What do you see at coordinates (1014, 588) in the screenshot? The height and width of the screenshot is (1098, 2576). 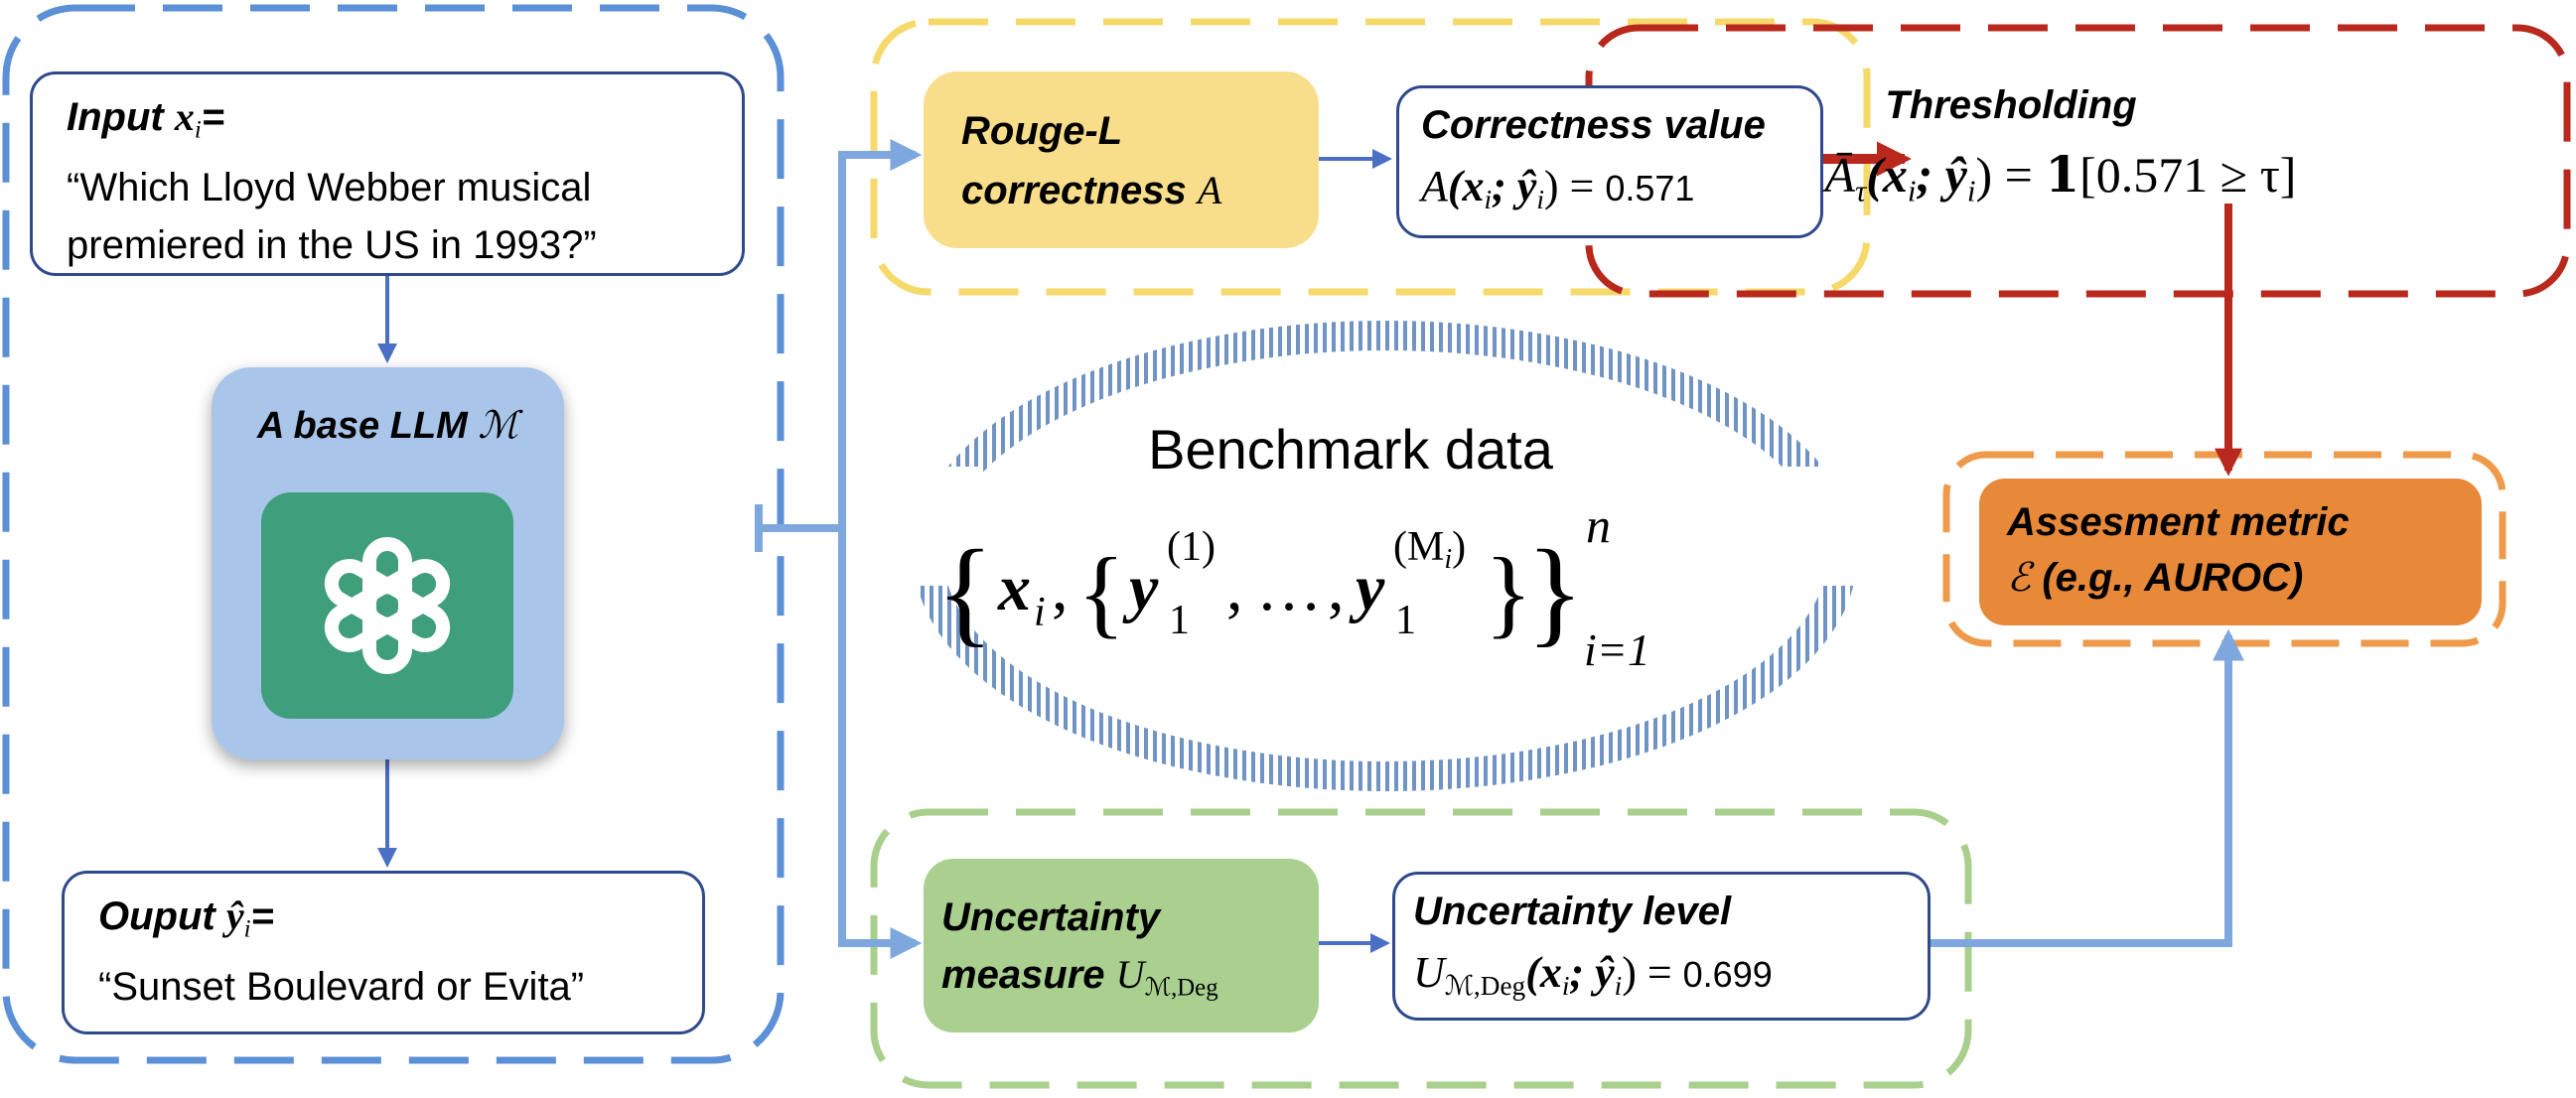 I see `benchmark-x: x` at bounding box center [1014, 588].